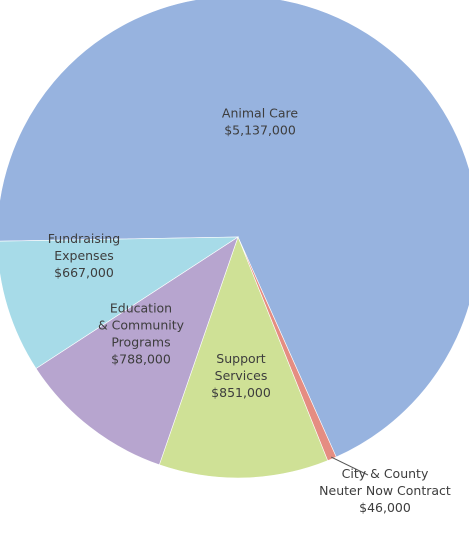 This screenshot has height=539, width=469. What do you see at coordinates (141, 308) in the screenshot?
I see `slice-name-label: Education` at bounding box center [141, 308].